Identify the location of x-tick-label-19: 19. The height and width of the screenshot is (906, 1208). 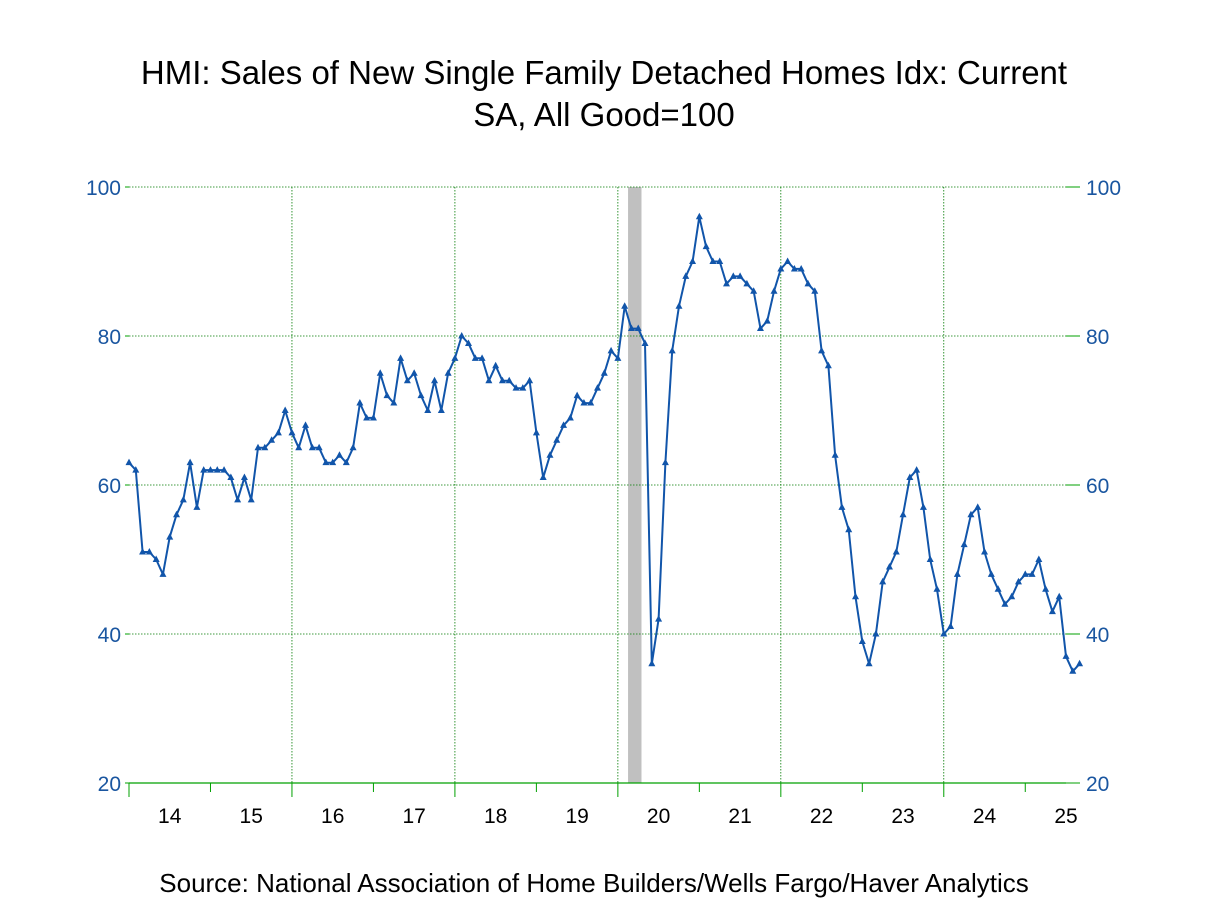
(576, 816).